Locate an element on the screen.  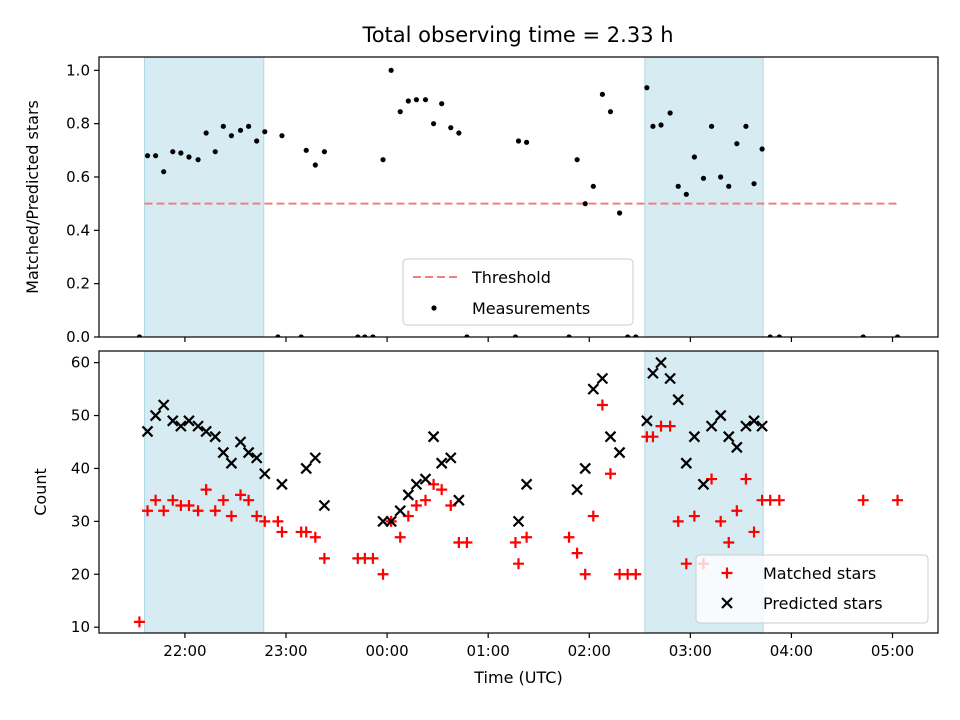
x-tick-label: 02:00 is located at coordinates (589, 651).